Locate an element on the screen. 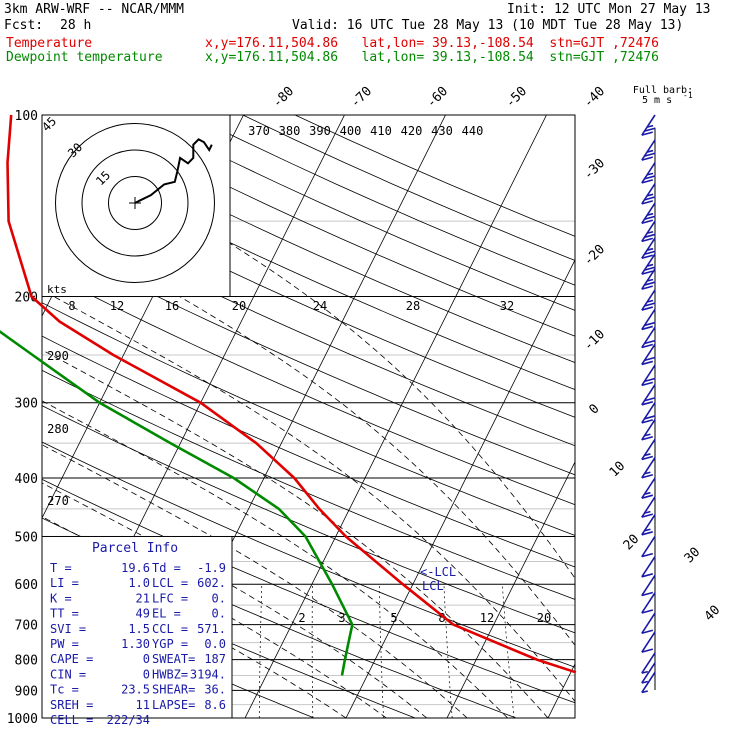 Image resolution: width=740 pixels, height=740 pixels. parcel-info-title: Parcel Info is located at coordinates (135, 548).